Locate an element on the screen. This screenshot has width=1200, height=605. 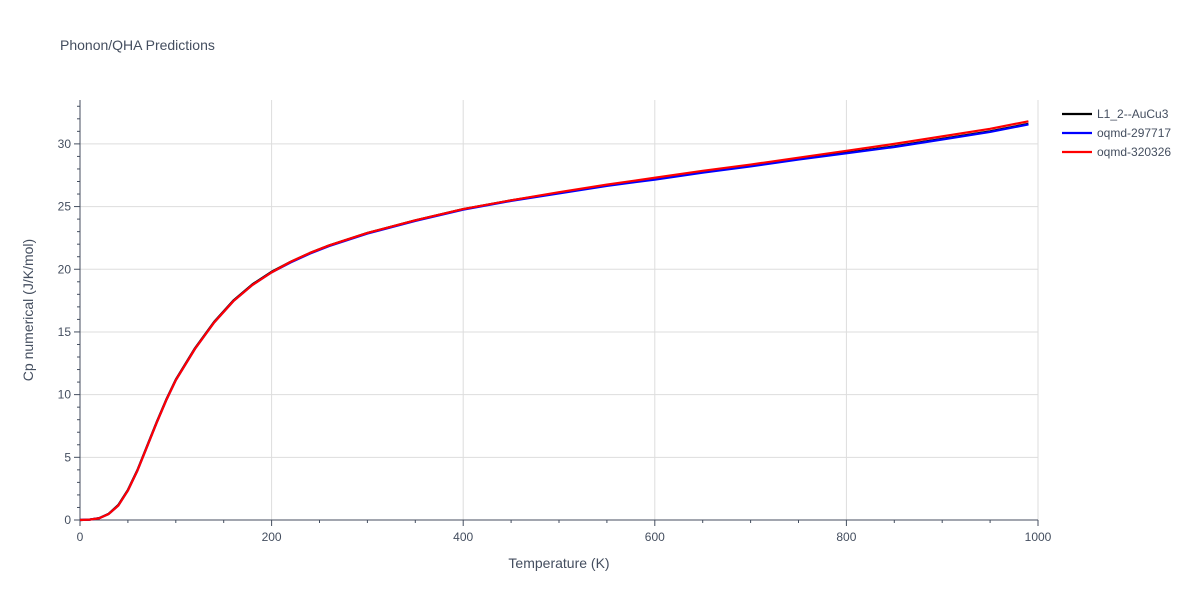
x-tick-label: 200 is located at coordinates (272, 537).